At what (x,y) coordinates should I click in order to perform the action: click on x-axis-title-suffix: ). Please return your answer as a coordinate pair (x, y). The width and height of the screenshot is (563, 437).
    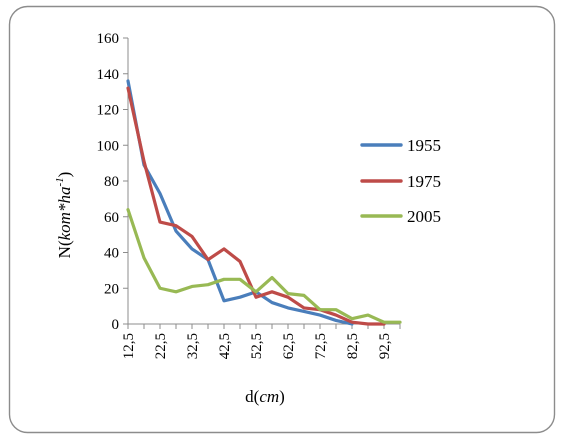
    Looking at the image, I should click on (282, 396).